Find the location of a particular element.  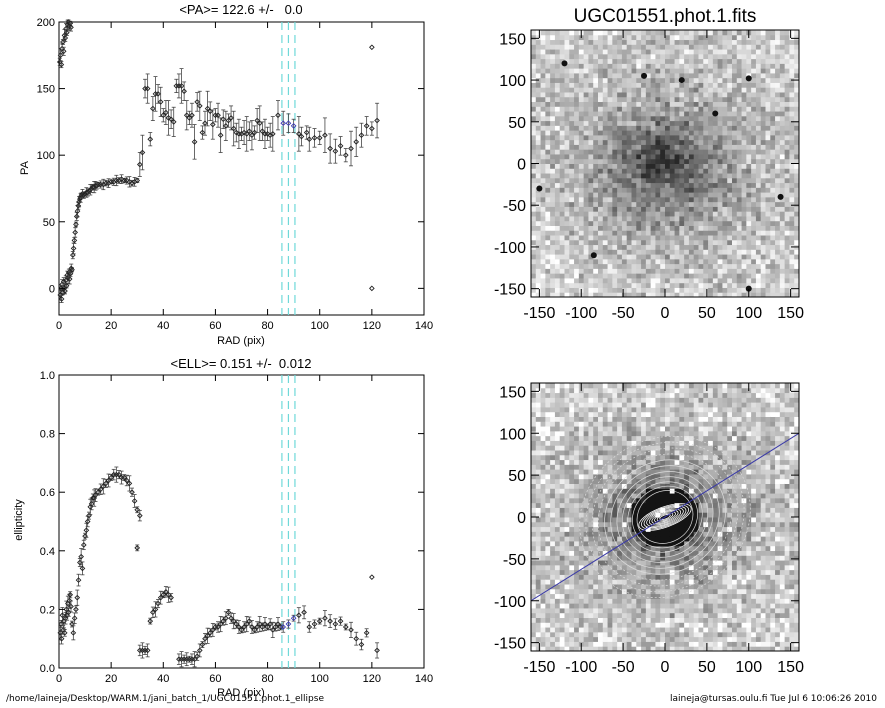

y-tick-label: 1.0 is located at coordinates (47, 376).